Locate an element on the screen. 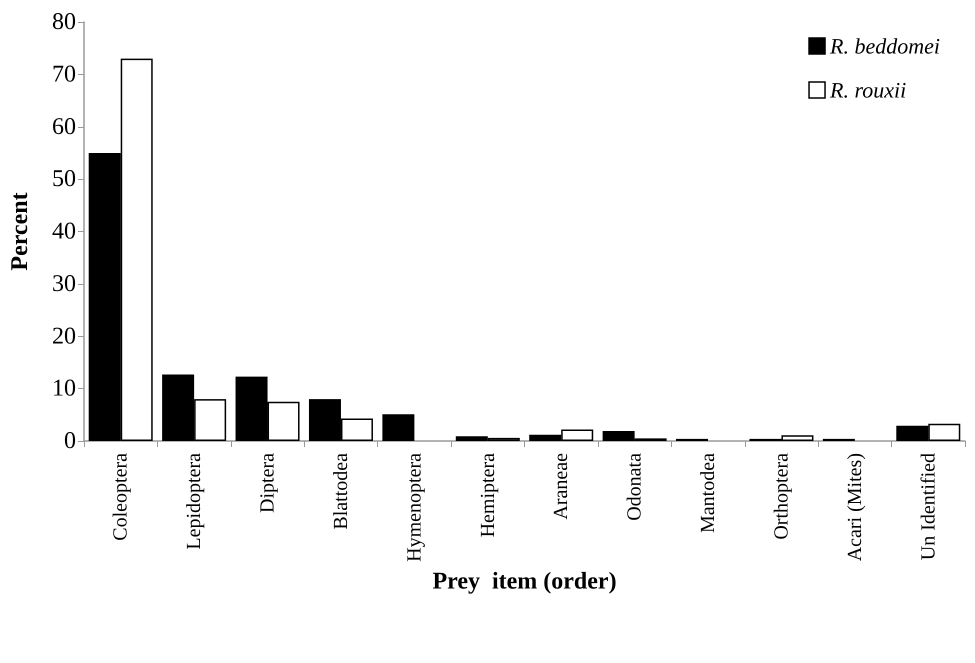 The image size is (975, 663). x-tick-label: Hymenoptera is located at coordinates (414, 507).